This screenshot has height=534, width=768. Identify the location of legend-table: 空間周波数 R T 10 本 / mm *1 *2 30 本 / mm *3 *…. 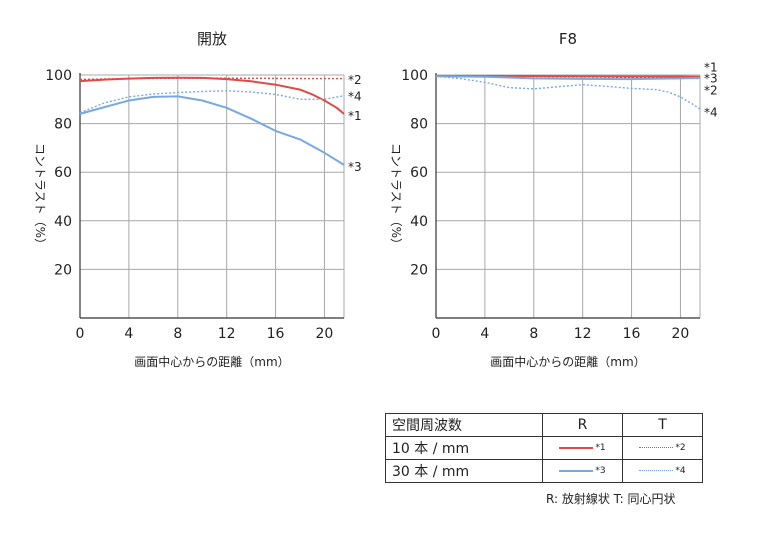
(544, 448).